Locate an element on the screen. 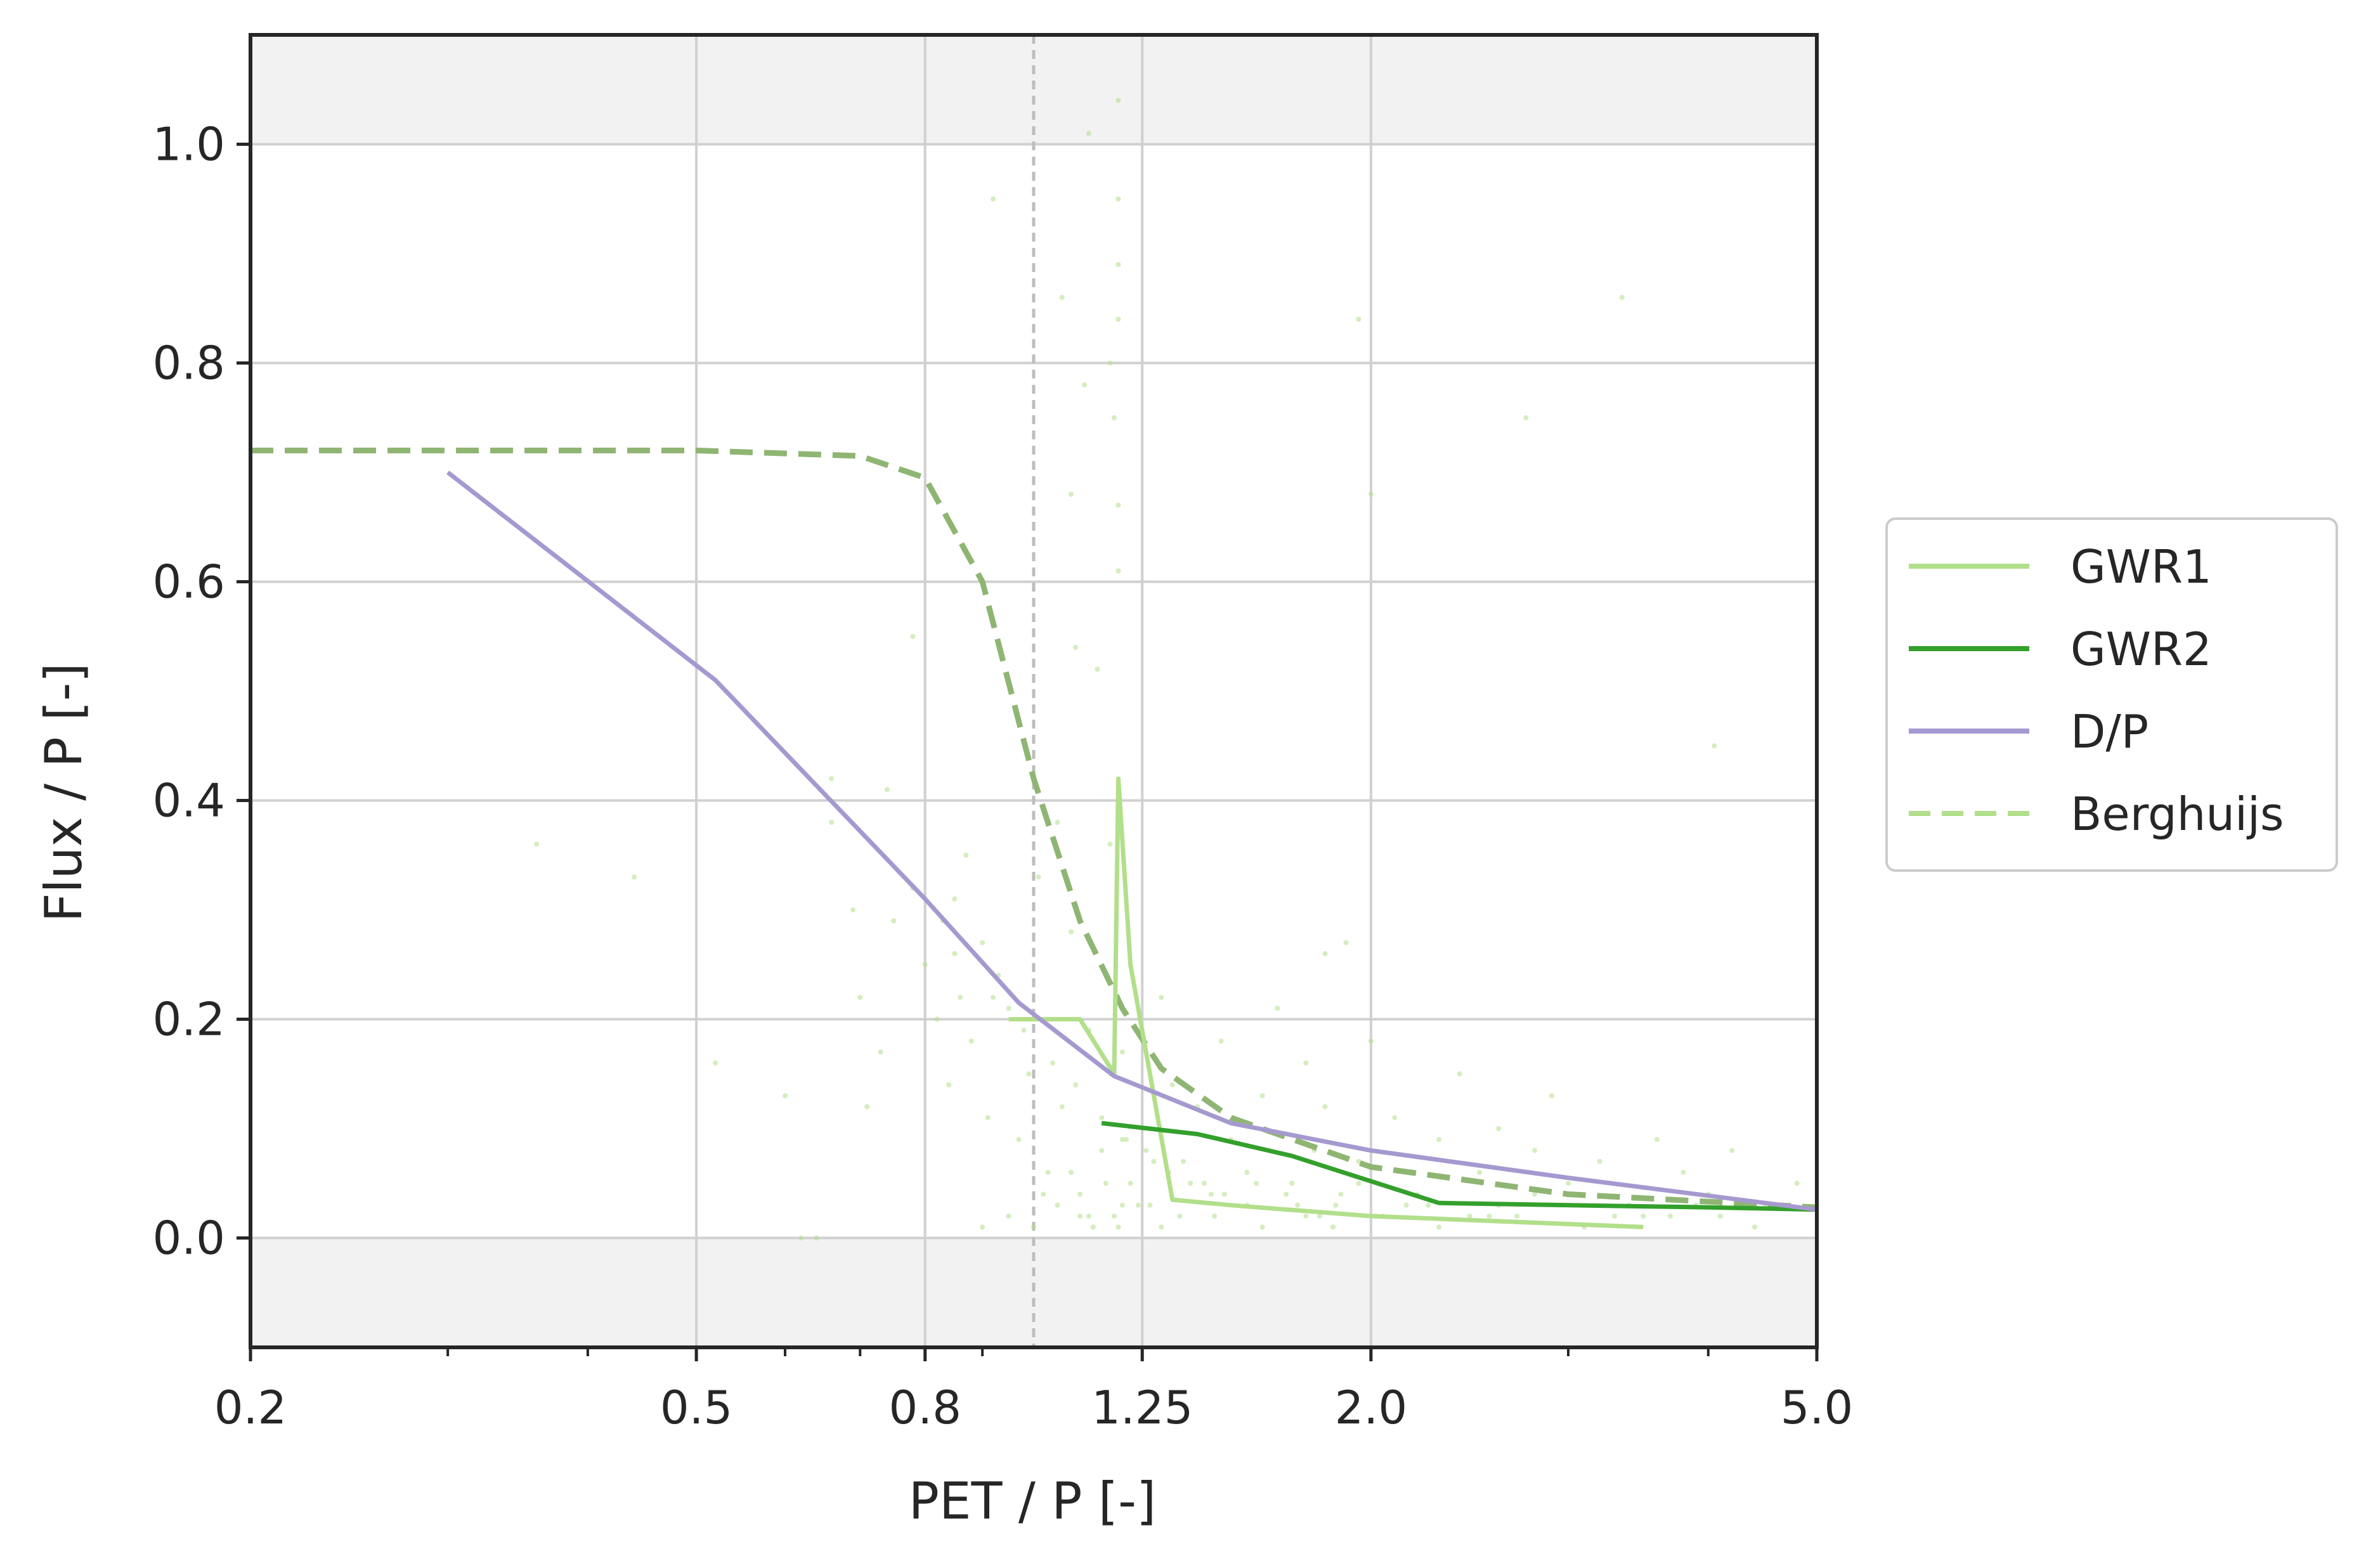 This screenshot has height=1568, width=2366. legend-box is located at coordinates (2111, 694).